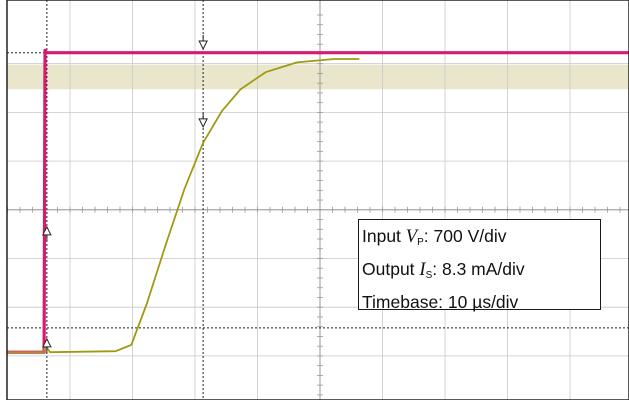 The width and height of the screenshot is (629, 400). I want to click on cursor-arrow-input-mid, so click(47, 233).